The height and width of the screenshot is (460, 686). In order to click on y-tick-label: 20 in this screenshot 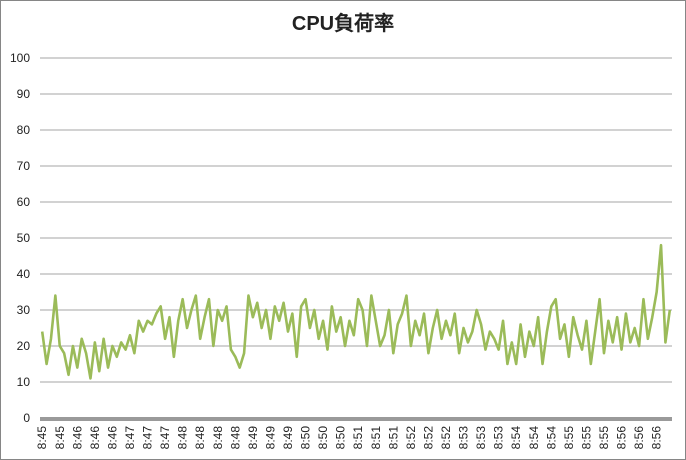, I will do `click(24, 346)`.